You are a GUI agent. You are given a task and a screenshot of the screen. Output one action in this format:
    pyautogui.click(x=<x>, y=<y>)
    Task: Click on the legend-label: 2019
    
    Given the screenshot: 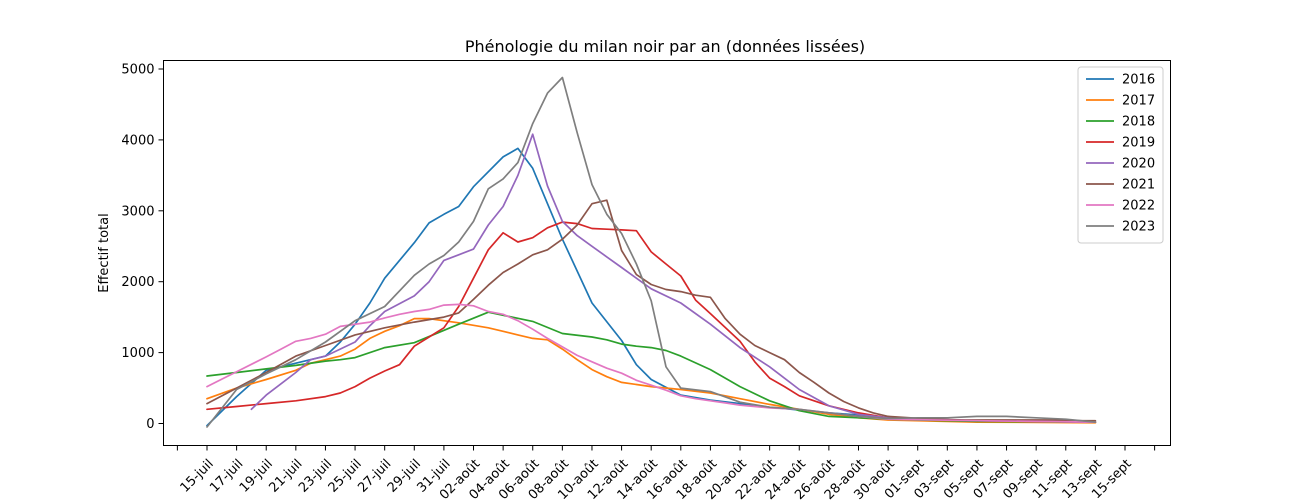 What is the action you would take?
    pyautogui.click(x=1138, y=143)
    